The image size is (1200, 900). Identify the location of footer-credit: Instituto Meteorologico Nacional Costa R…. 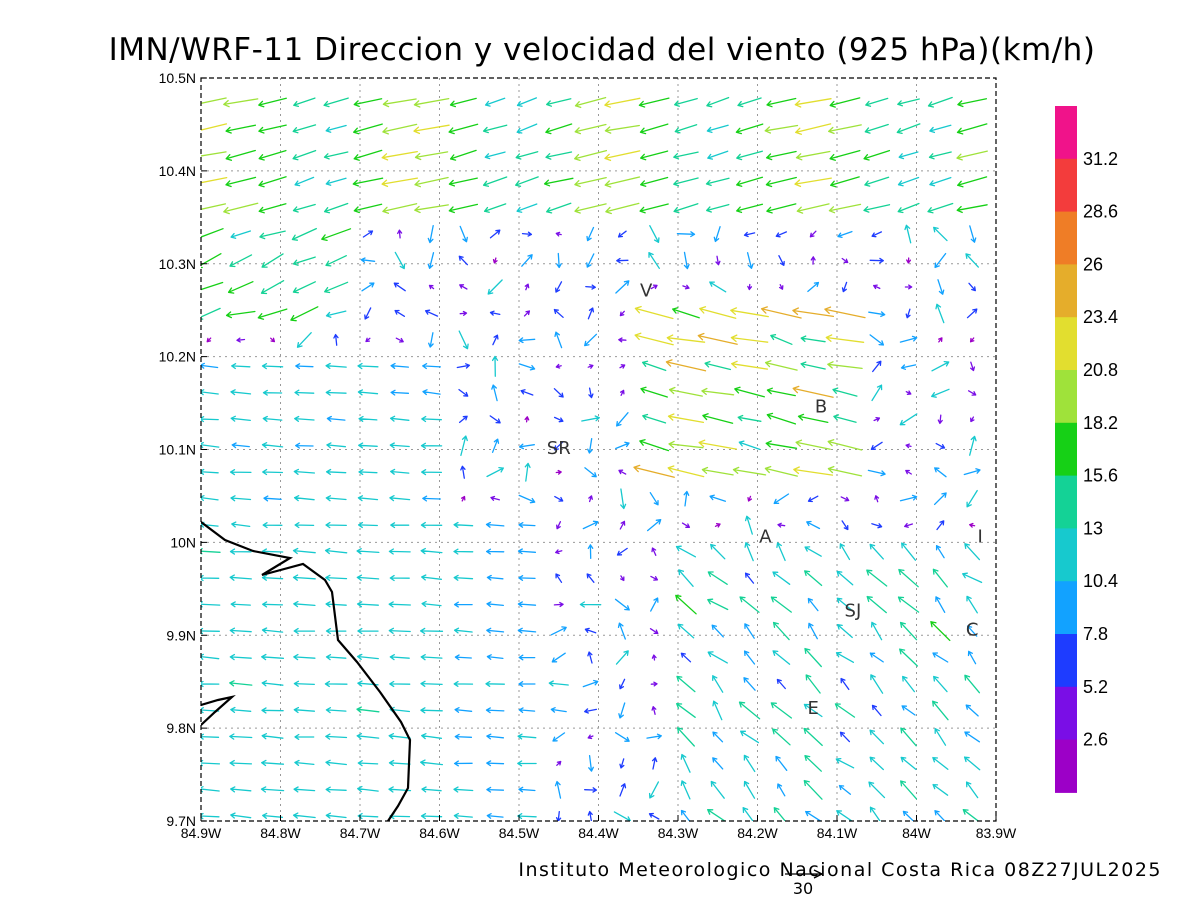
(840, 870).